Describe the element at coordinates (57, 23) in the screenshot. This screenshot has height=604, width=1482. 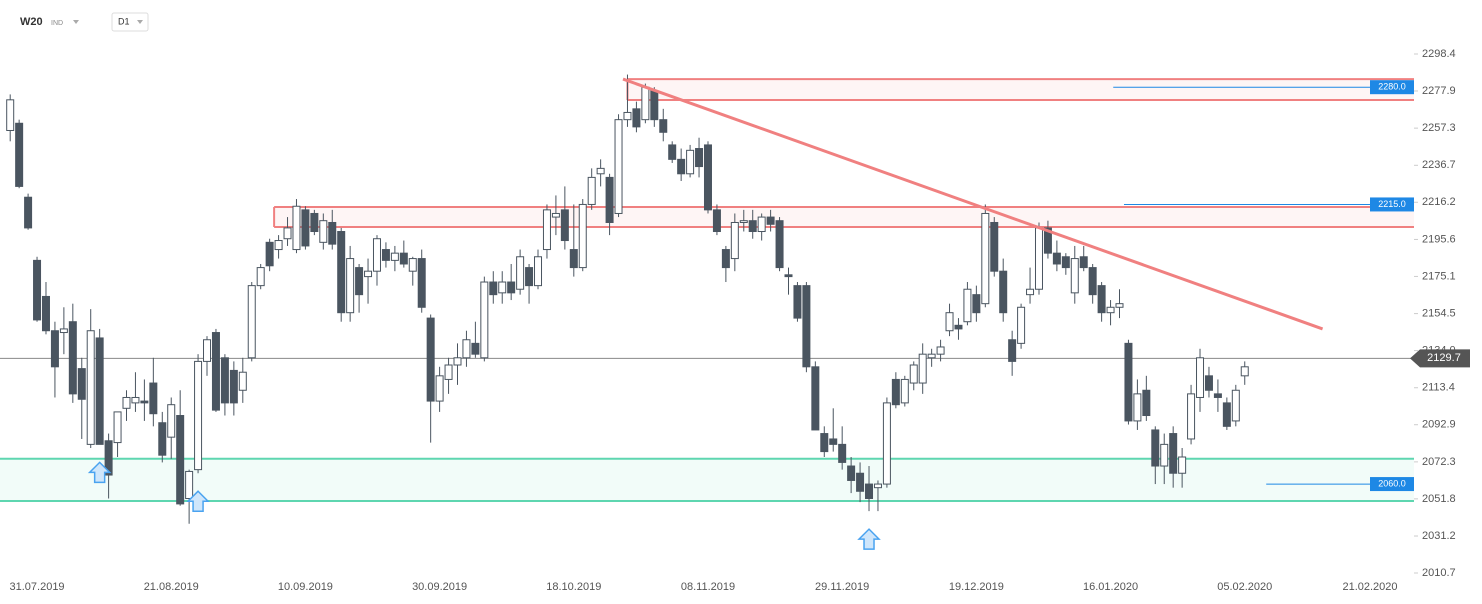
I see `market: IND` at that location.